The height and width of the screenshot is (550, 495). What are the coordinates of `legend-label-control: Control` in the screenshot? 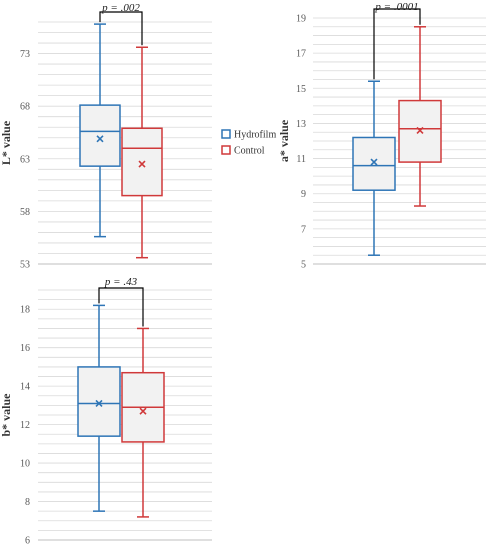 It's located at (249, 151).